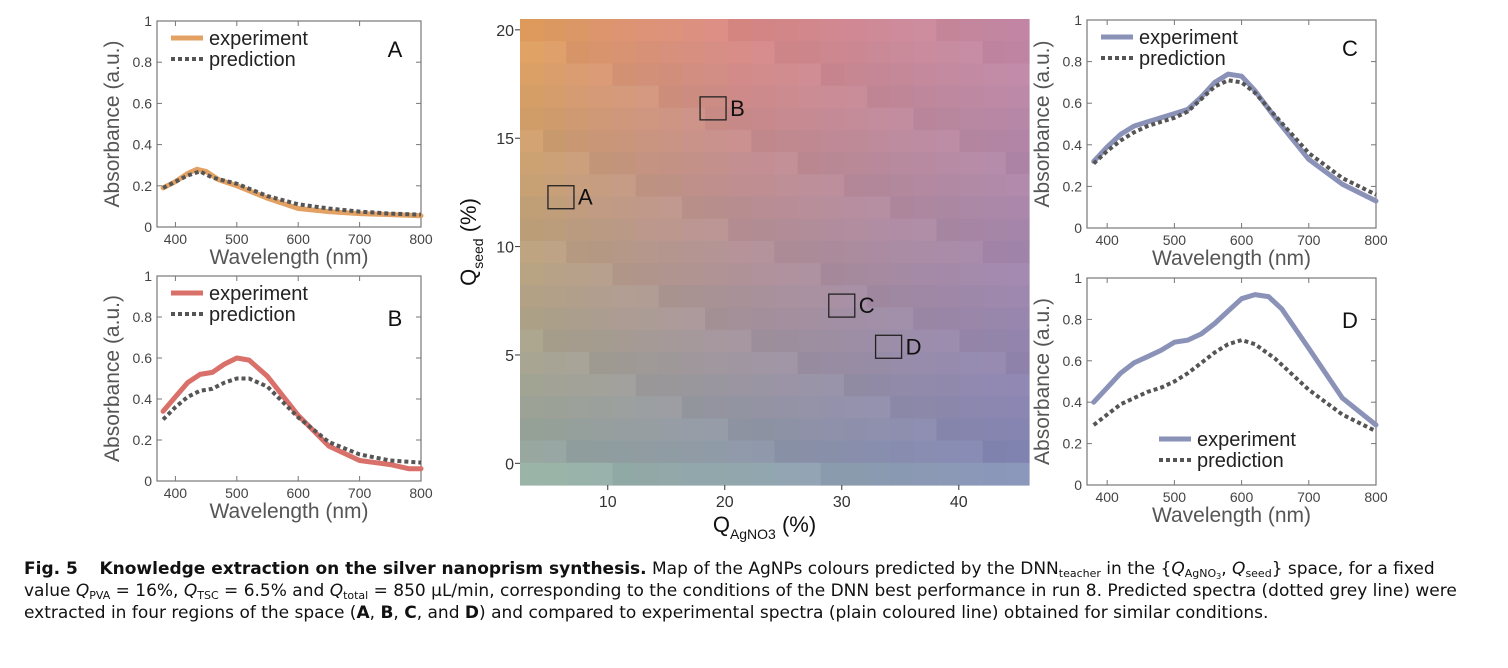 The image size is (1508, 668). Describe the element at coordinates (888, 346) in the screenshot. I see `region-box-d` at that location.